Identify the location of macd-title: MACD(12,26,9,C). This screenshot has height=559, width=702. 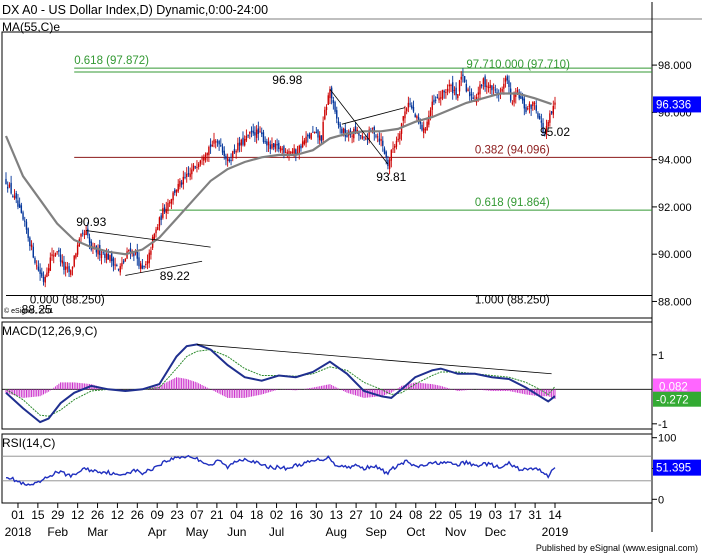
(49, 331).